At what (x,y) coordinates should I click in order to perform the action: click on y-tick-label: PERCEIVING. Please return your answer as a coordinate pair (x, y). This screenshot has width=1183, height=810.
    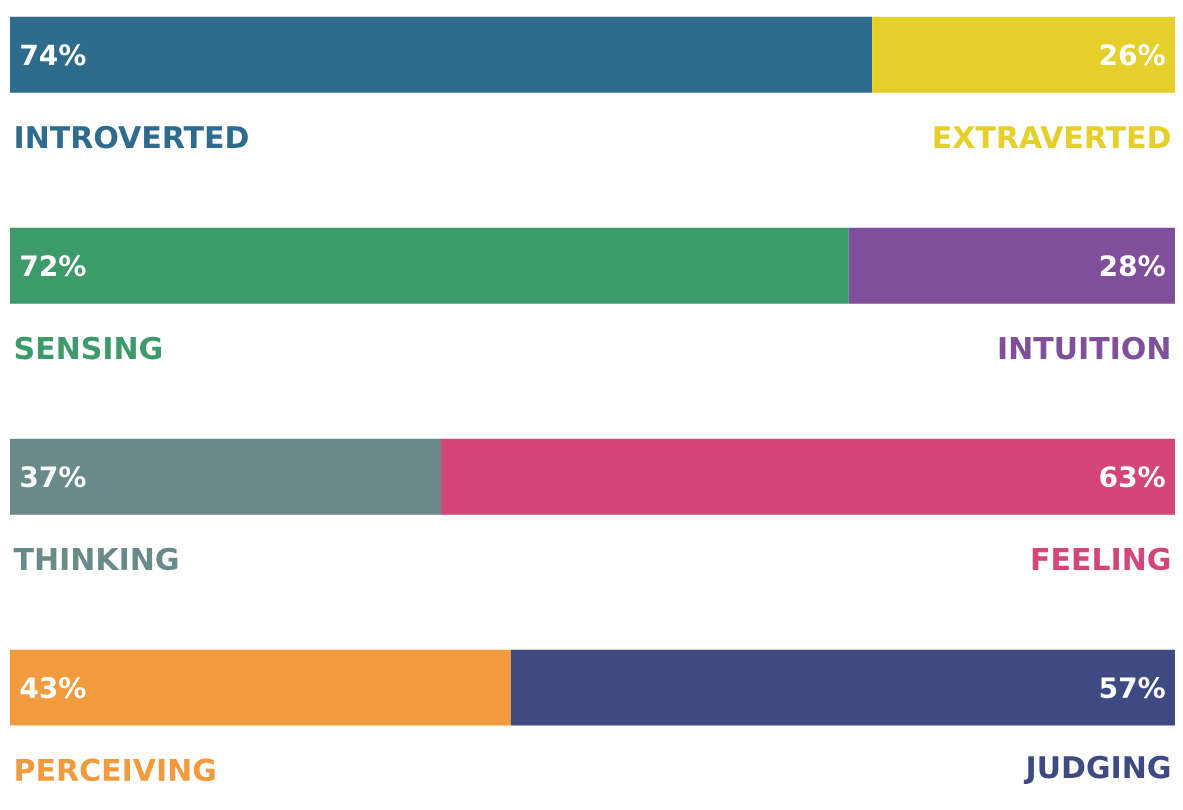
    Looking at the image, I should click on (115, 770).